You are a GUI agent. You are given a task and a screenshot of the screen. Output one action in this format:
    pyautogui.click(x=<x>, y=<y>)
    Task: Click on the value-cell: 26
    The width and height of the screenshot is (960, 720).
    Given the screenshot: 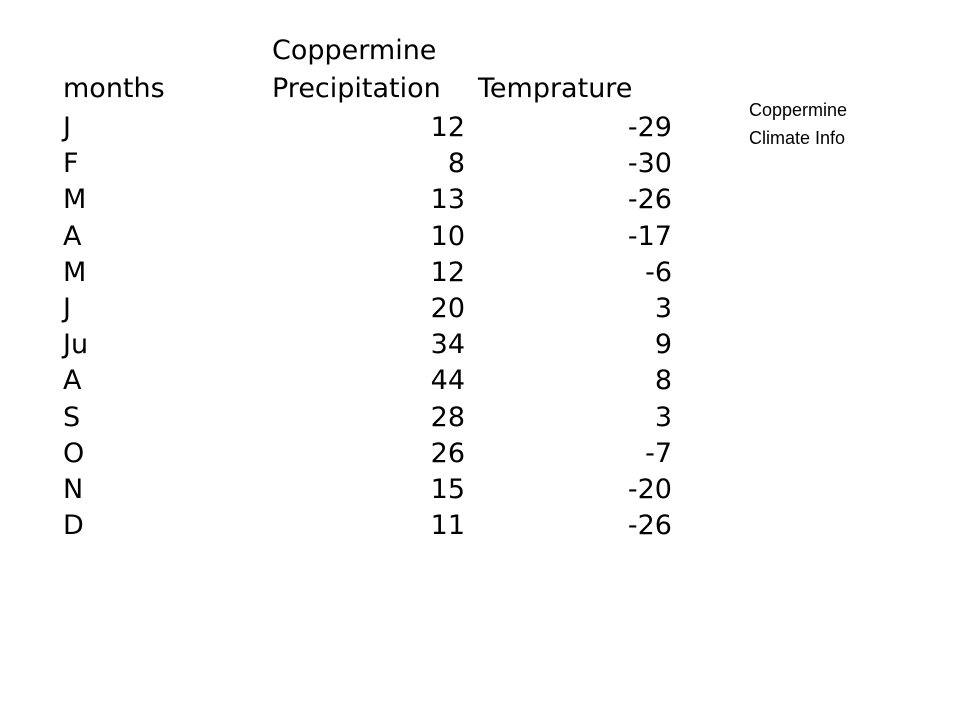 What is the action you would take?
    pyautogui.click(x=447, y=453)
    